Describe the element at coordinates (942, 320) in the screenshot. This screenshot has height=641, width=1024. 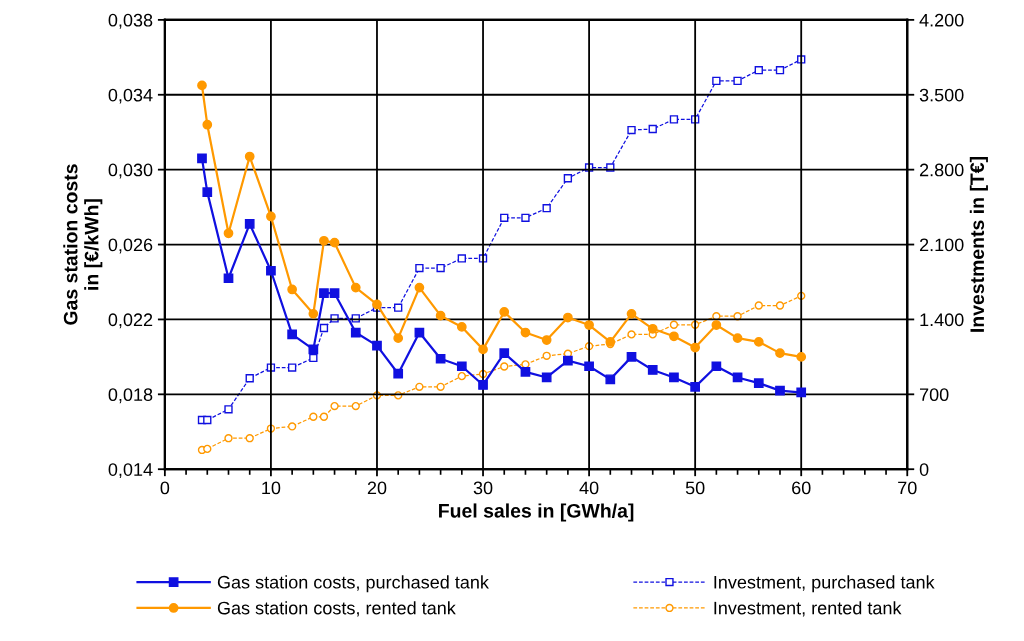
I see `y2-tick-label: 1.400` at that location.